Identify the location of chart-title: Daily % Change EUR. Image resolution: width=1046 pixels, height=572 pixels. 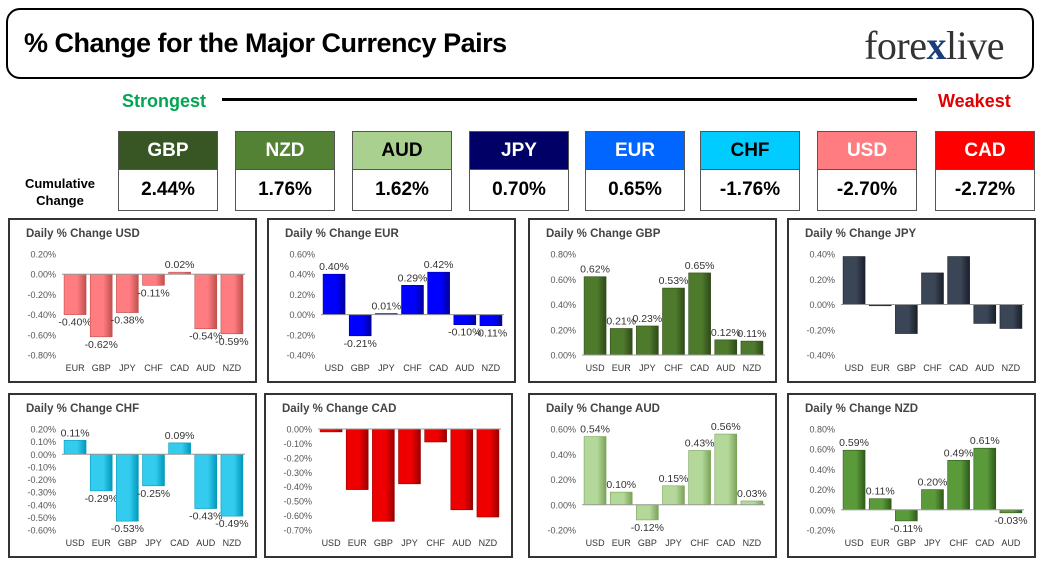
(342, 234).